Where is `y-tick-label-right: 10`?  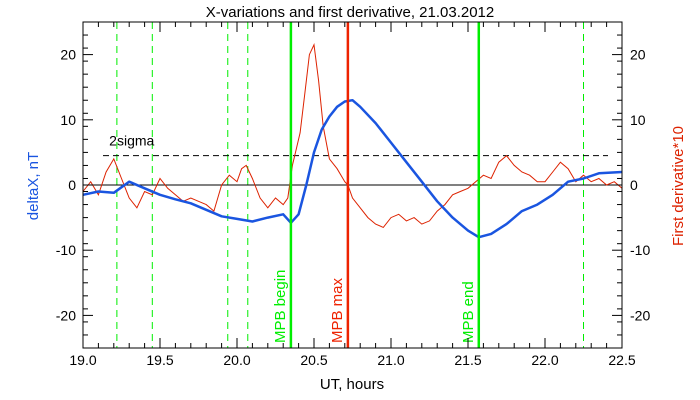
y-tick-label-right: 10 is located at coordinates (638, 120).